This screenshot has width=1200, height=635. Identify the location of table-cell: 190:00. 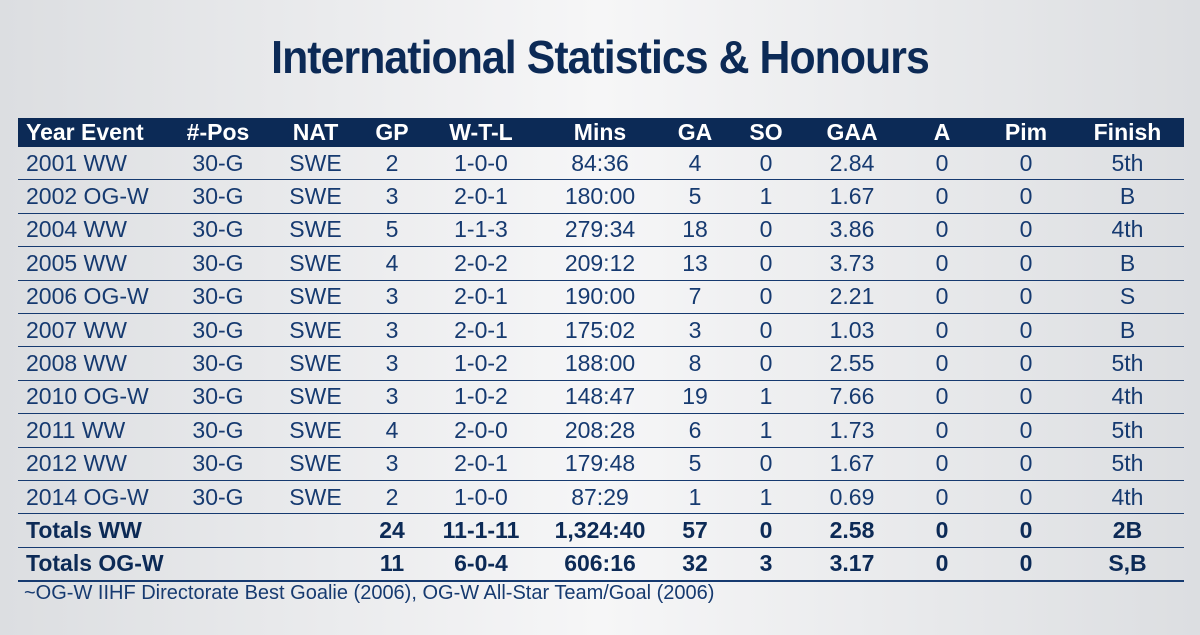
(600, 297).